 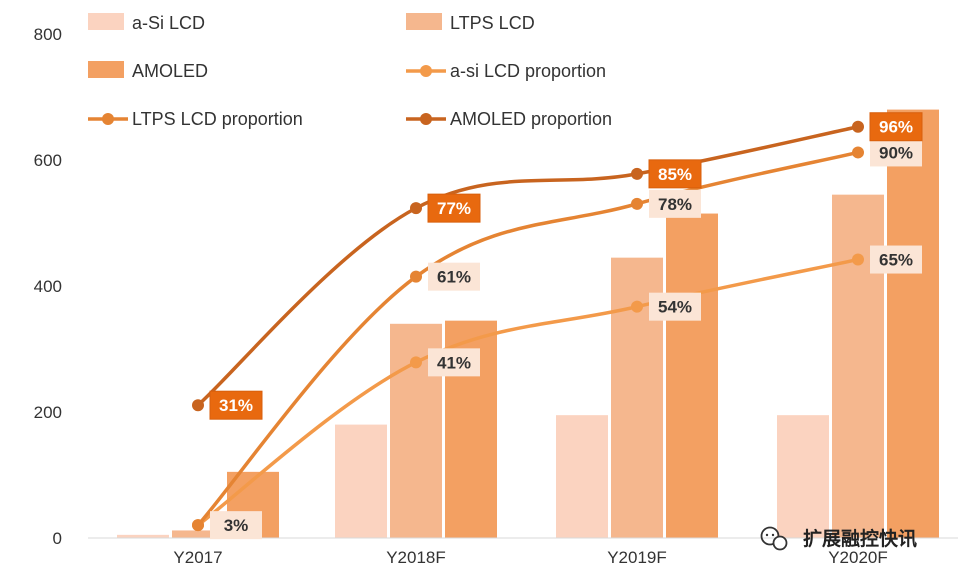 I want to click on data-label-text: 31%, so click(x=236, y=405).